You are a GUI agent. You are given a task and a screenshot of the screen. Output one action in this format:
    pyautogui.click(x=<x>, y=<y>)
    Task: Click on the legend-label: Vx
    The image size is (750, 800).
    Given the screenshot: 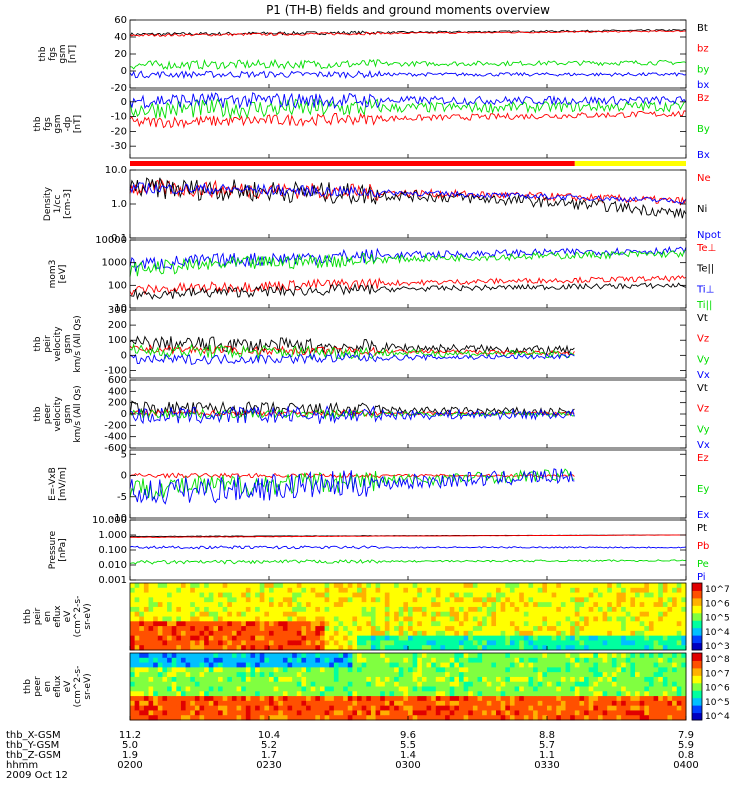 What is the action you would take?
    pyautogui.click(x=703, y=375)
    